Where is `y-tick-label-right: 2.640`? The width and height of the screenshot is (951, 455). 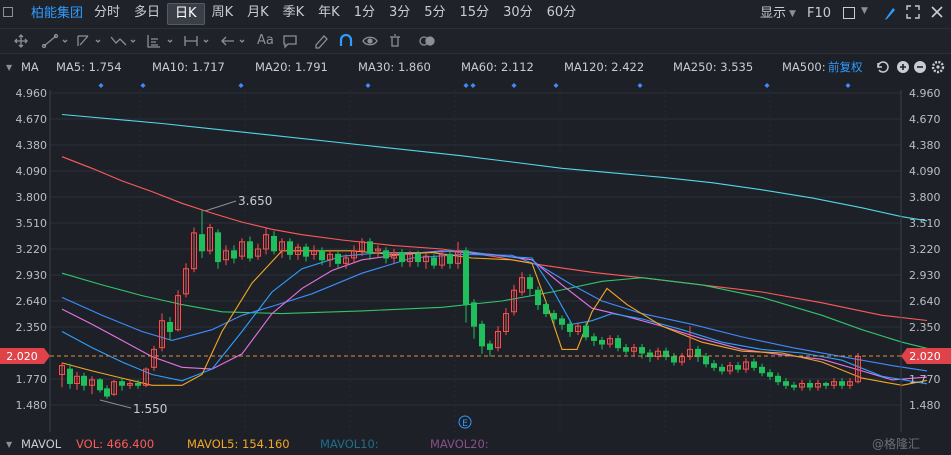 y-tick-label-right: 2.640 is located at coordinates (925, 301).